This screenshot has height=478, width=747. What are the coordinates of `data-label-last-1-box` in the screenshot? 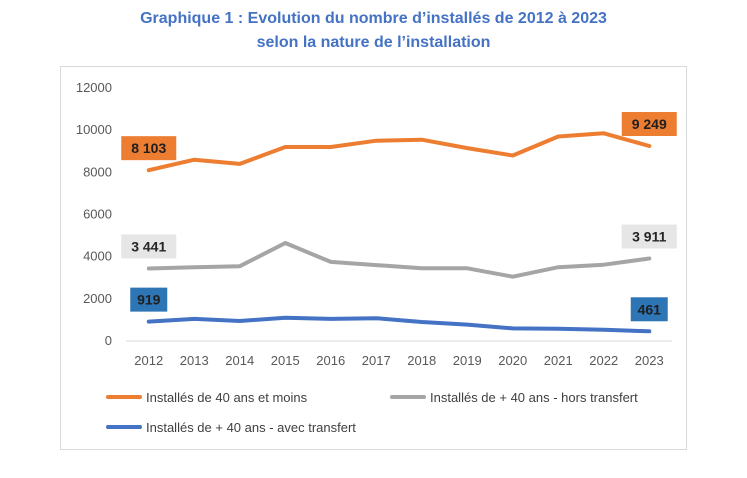 It's located at (649, 124).